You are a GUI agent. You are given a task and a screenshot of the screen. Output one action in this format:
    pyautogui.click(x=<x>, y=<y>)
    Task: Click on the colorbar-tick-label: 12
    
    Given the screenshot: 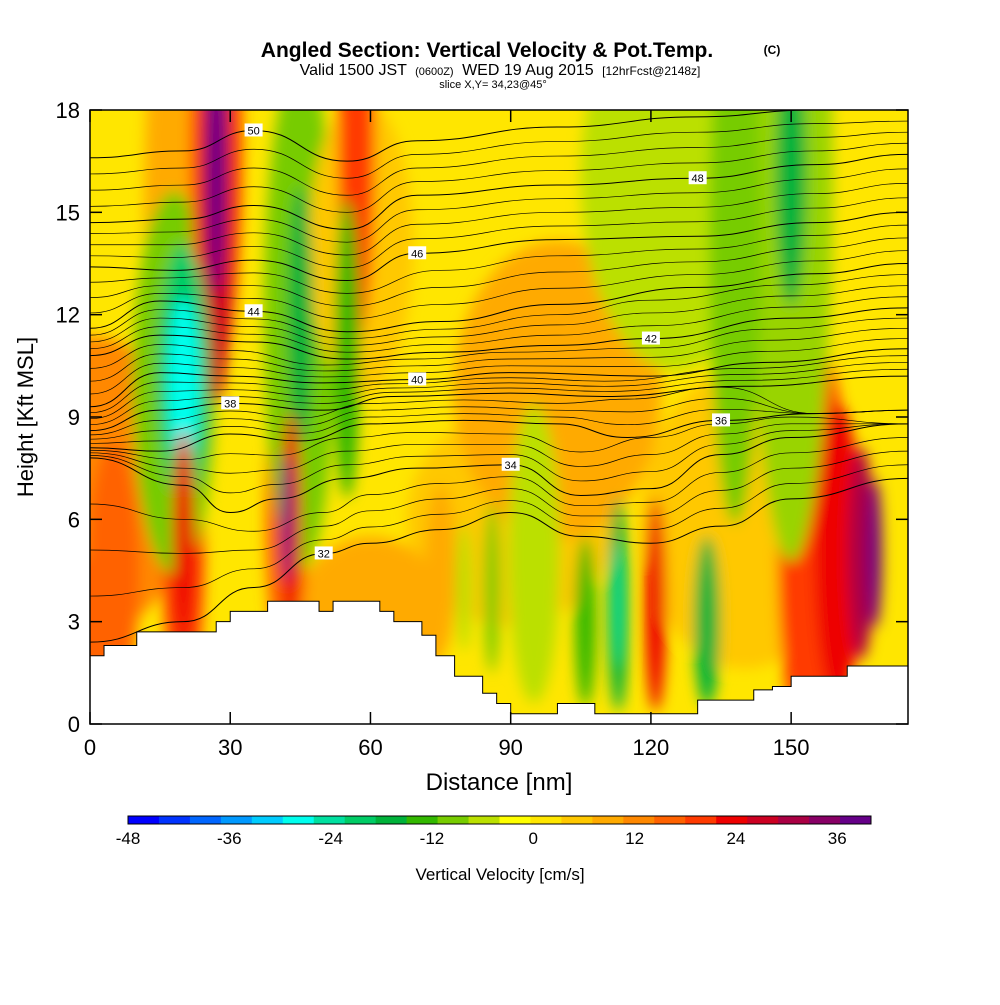 What is the action you would take?
    pyautogui.click(x=634, y=838)
    